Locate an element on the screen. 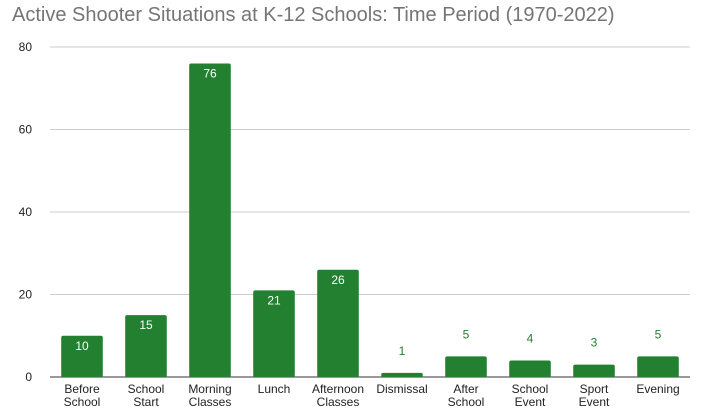 This screenshot has width=705, height=419. data-label: 26 is located at coordinates (338, 280).